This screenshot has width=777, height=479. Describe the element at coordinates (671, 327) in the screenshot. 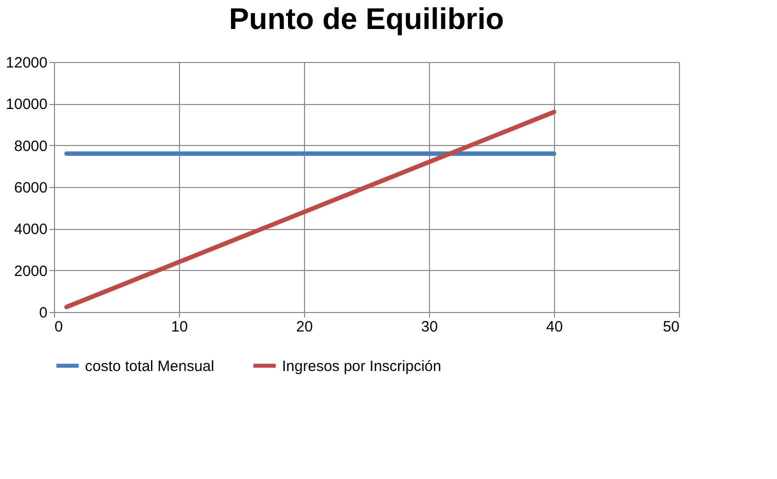

I see `x-tick-label: 50` at that location.